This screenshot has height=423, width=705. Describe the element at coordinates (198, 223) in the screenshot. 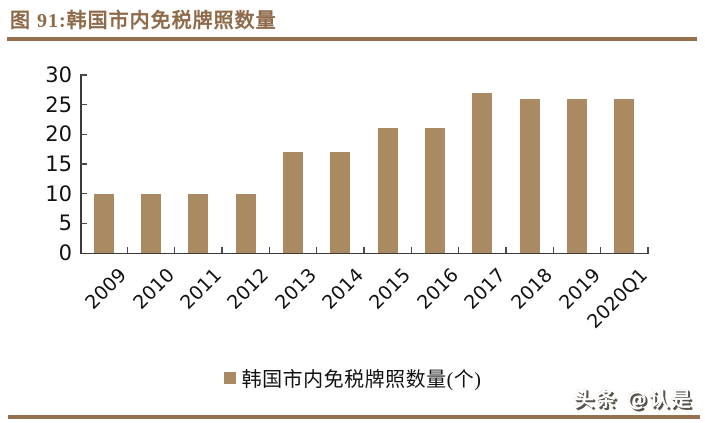

I see `bar-2011` at that location.